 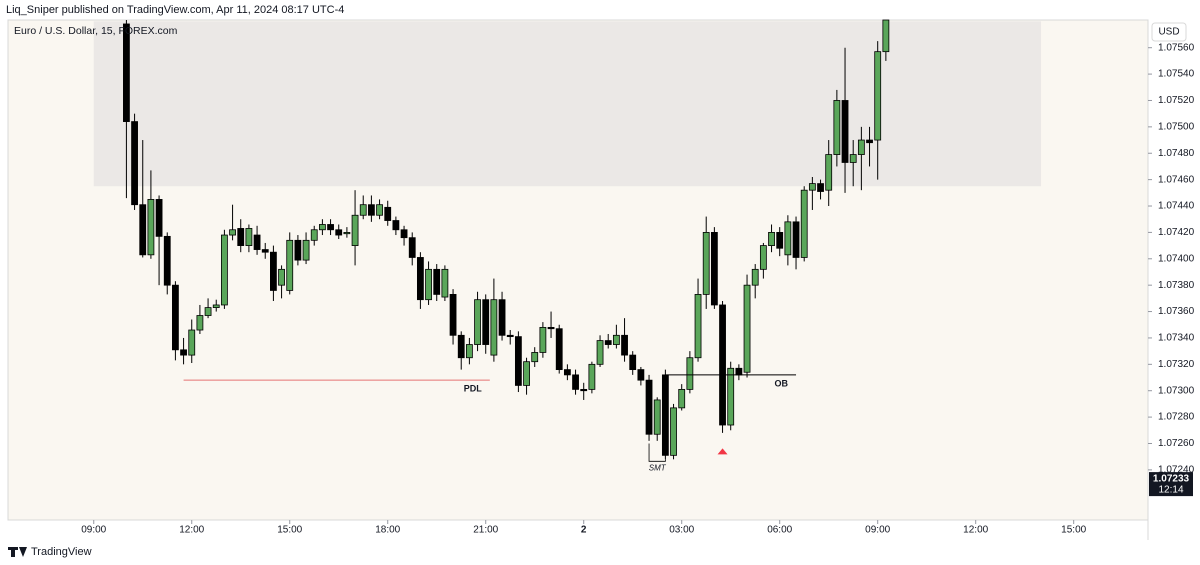 I want to click on brand: TradingView, so click(x=61, y=552).